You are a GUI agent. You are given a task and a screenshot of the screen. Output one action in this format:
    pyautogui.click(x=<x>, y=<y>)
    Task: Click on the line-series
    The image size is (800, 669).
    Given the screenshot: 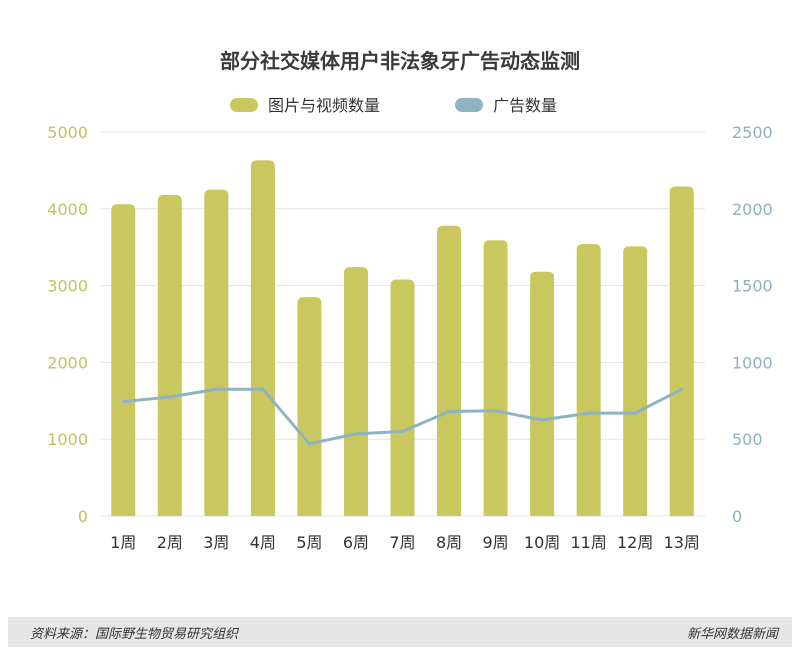 What is the action you would take?
    pyautogui.click(x=402, y=416)
    